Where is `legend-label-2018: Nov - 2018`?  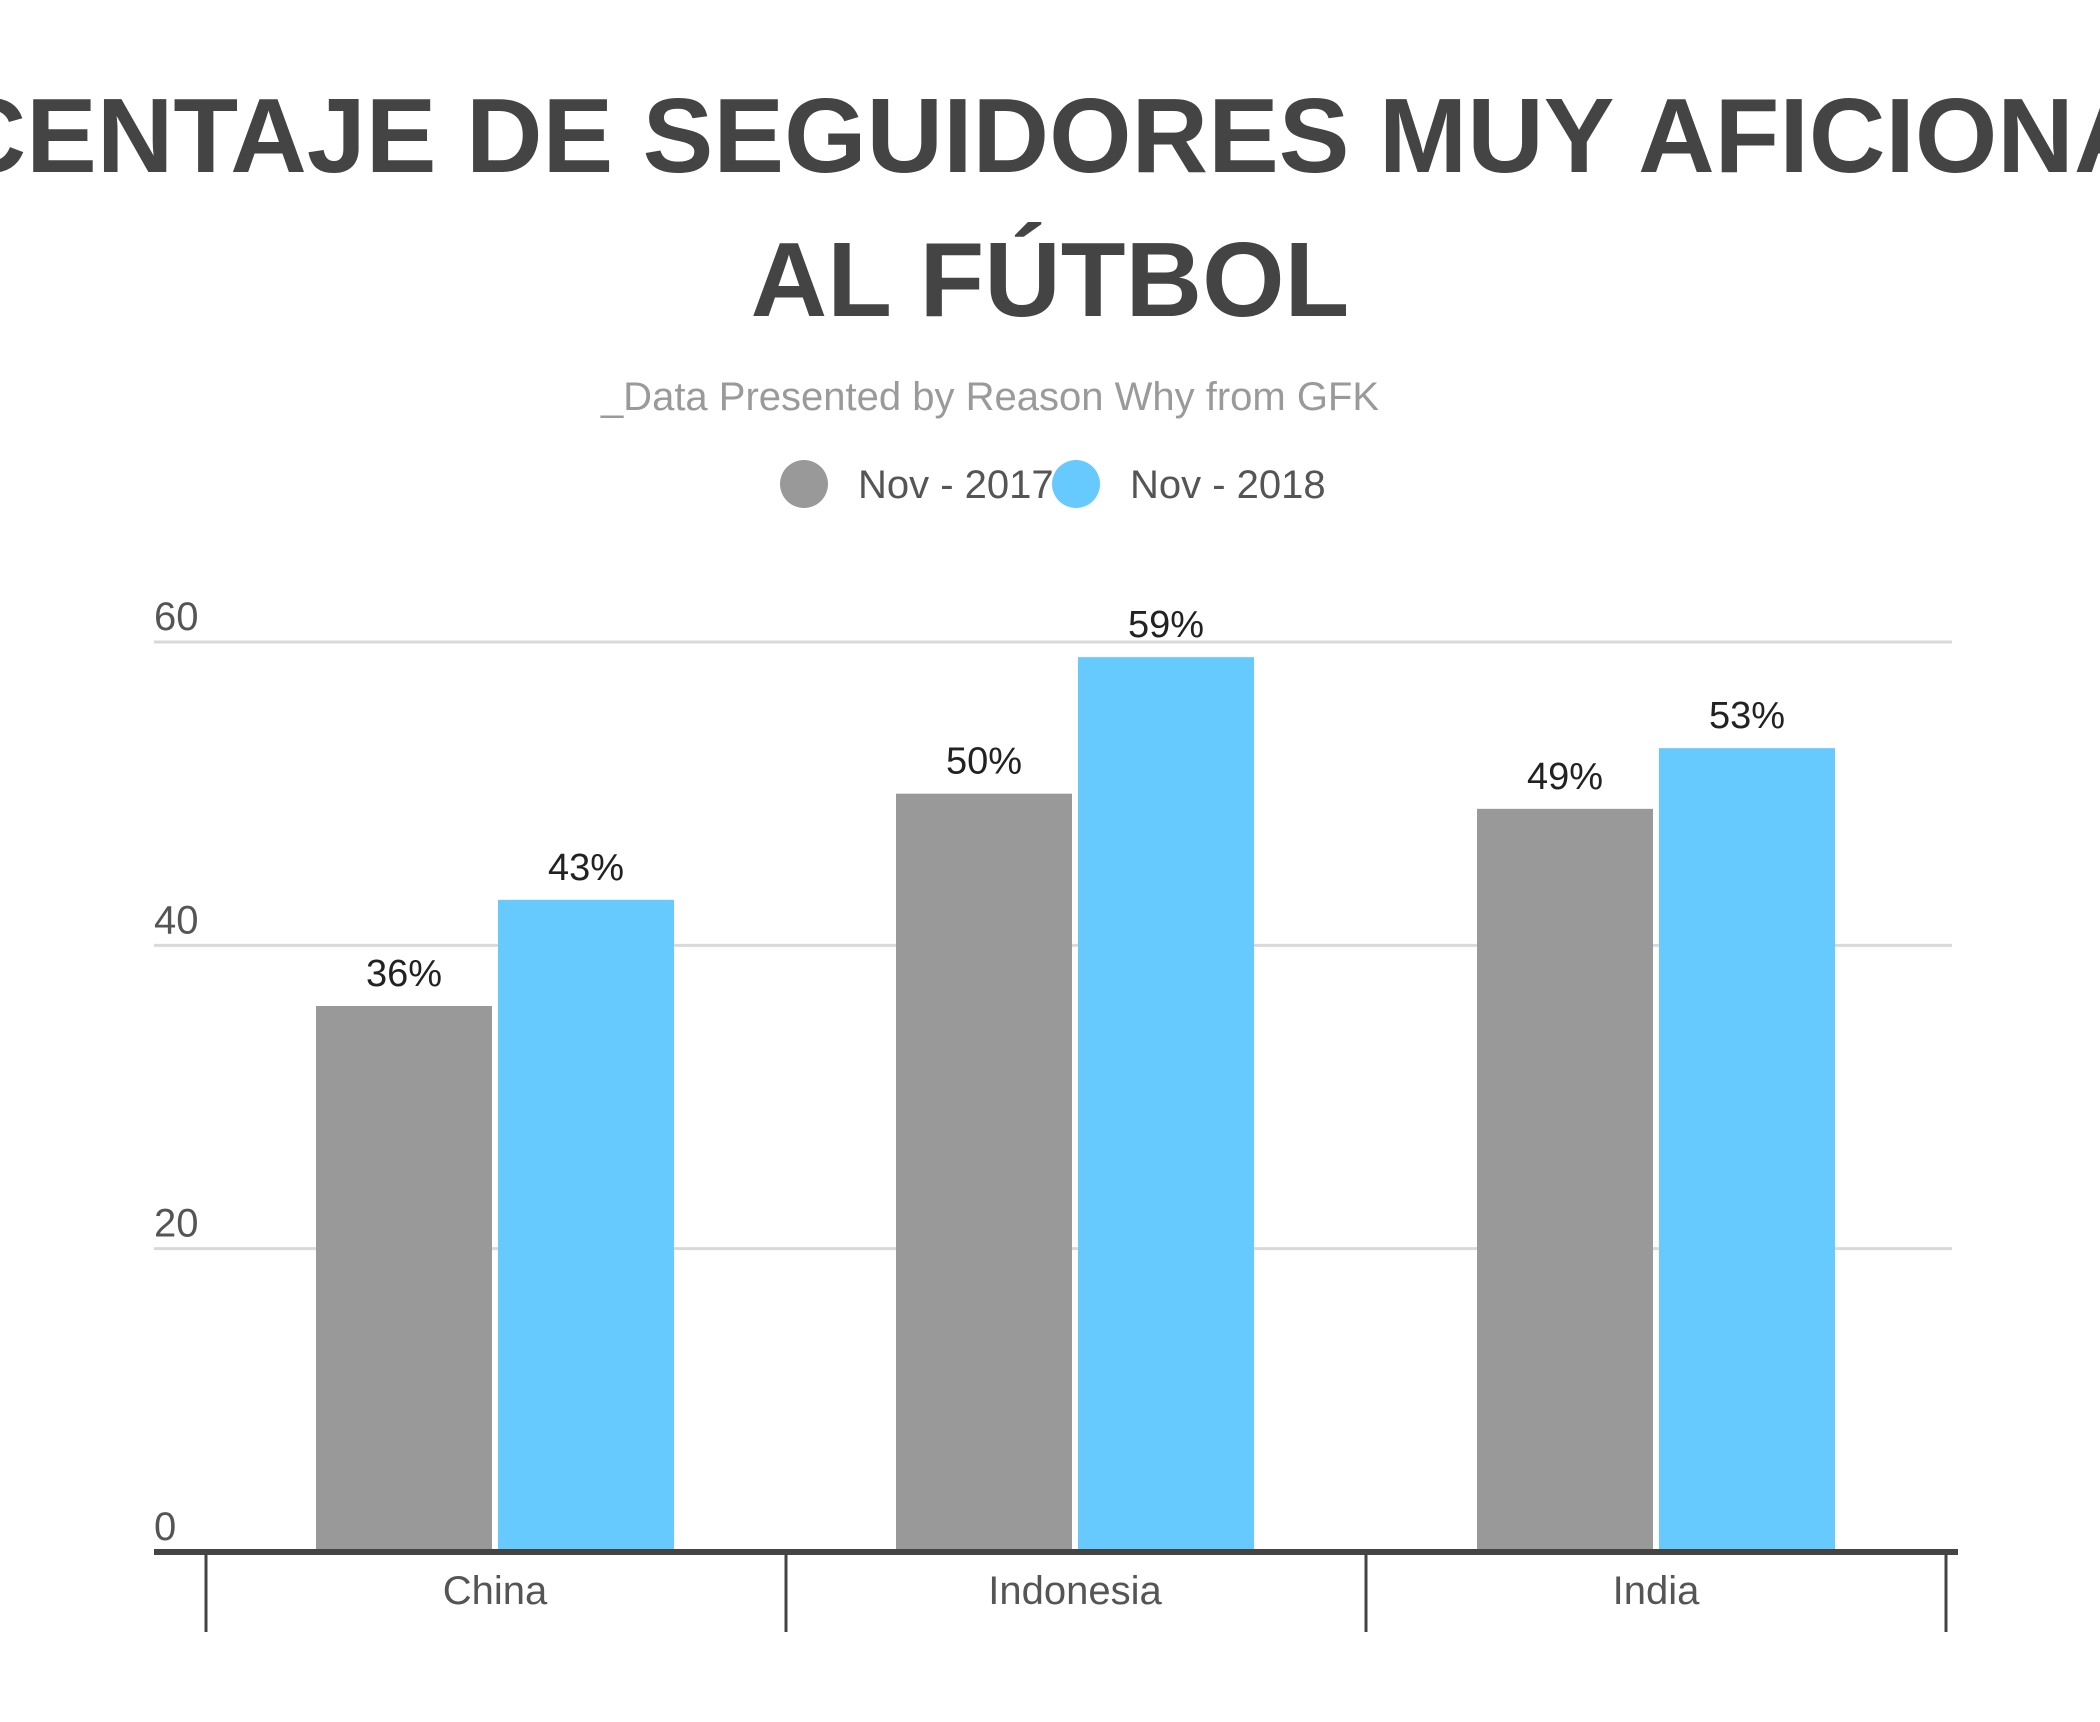
legend-label-2018: Nov - 2018 is located at coordinates (1228, 485).